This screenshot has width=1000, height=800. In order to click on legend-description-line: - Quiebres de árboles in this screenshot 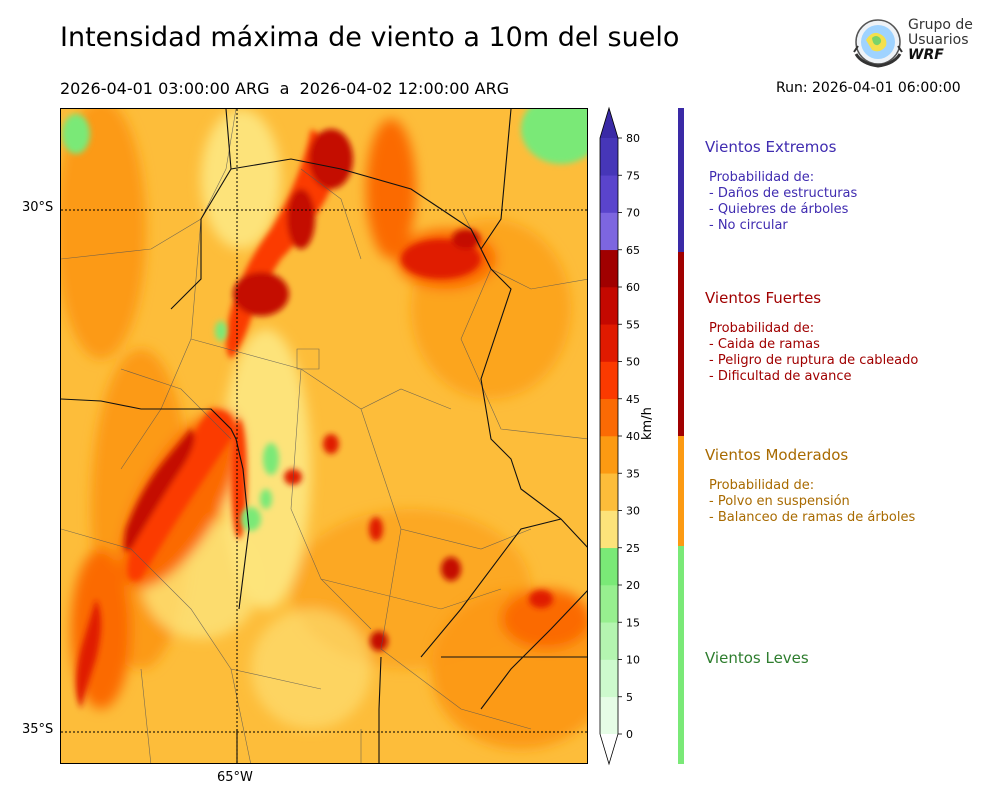, I will do `click(779, 209)`.